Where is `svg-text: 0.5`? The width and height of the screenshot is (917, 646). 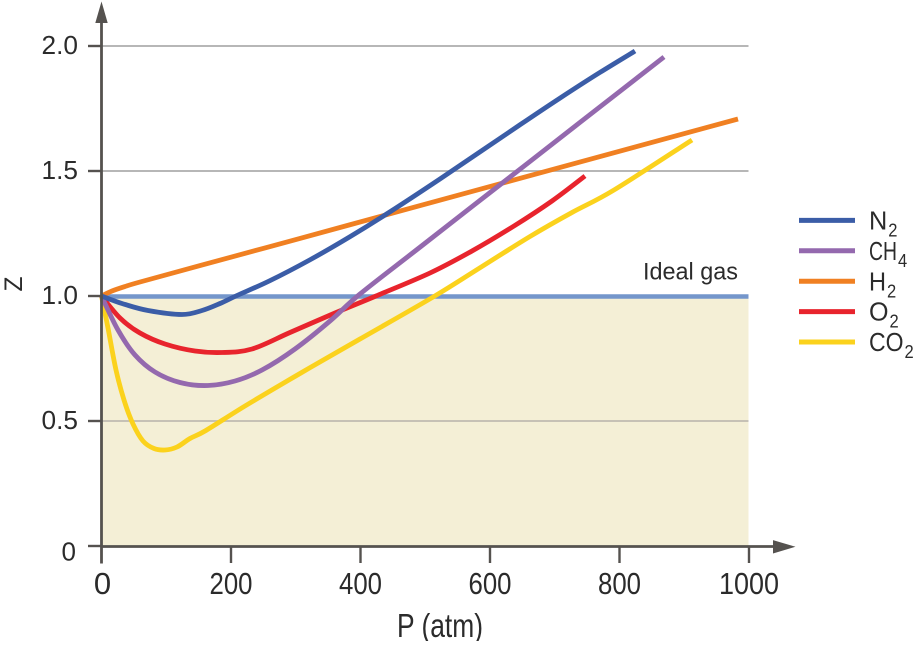 svg-text: 0.5 is located at coordinates (60, 420).